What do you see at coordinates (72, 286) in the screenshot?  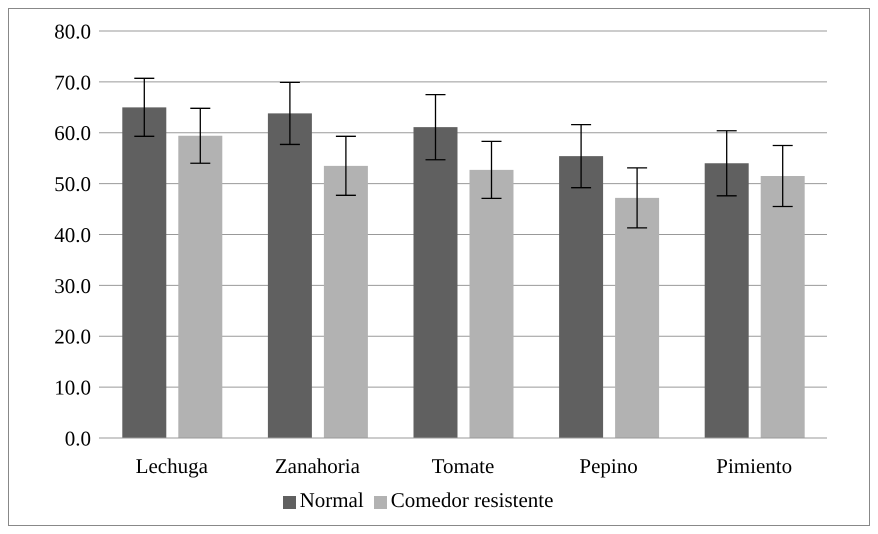 I see `y-tick-label: 30.0` at bounding box center [72, 286].